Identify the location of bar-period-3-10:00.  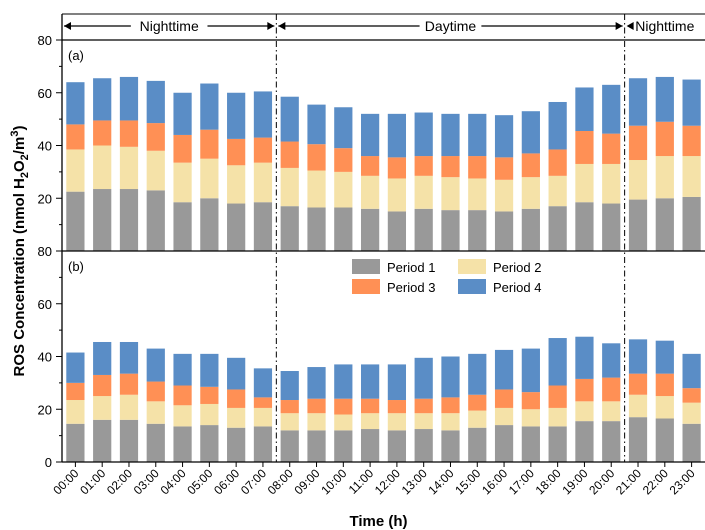
(343, 406).